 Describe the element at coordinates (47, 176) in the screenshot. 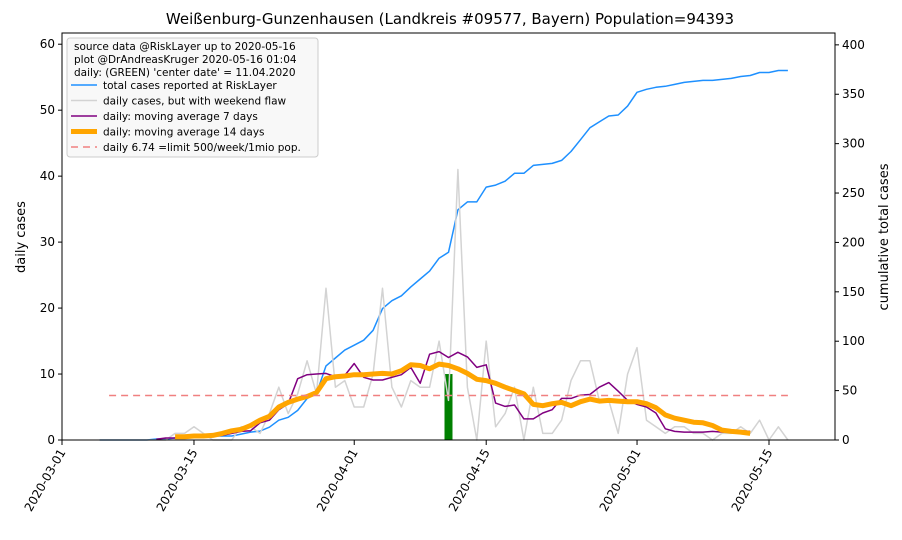

I see `y-tick-label: 40` at that location.